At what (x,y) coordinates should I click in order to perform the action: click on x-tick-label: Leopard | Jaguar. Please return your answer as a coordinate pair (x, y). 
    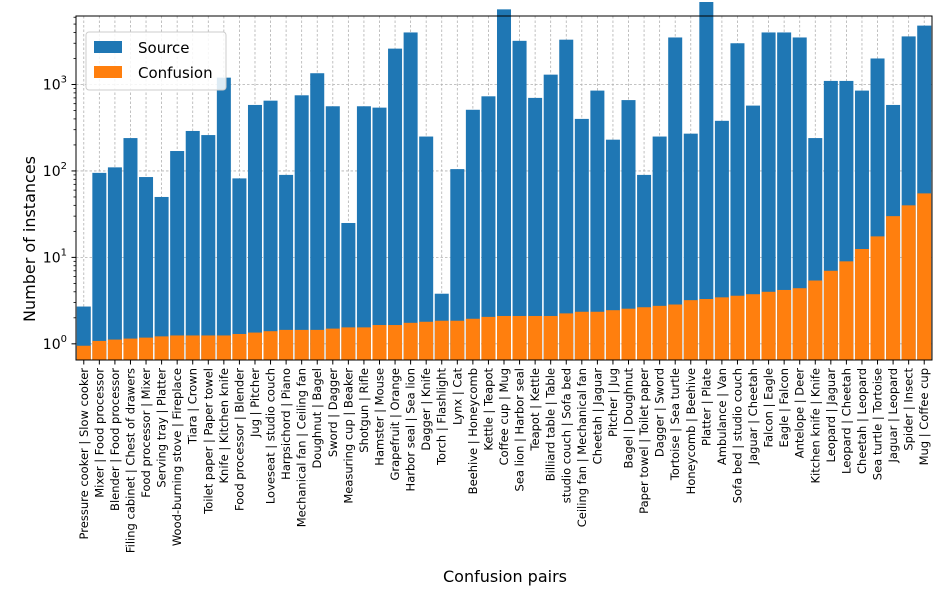
    Looking at the image, I should click on (831, 415).